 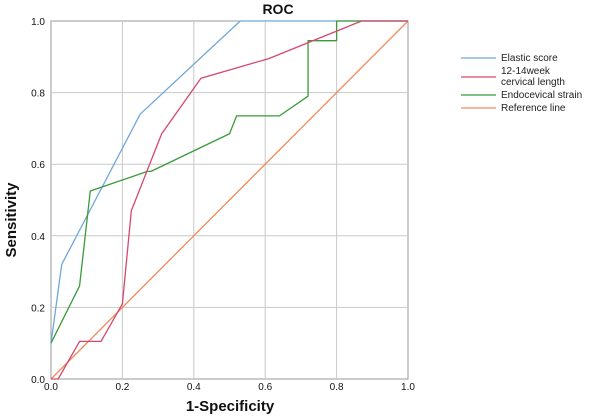 I want to click on x-tick-label: 1.0, so click(x=408, y=387).